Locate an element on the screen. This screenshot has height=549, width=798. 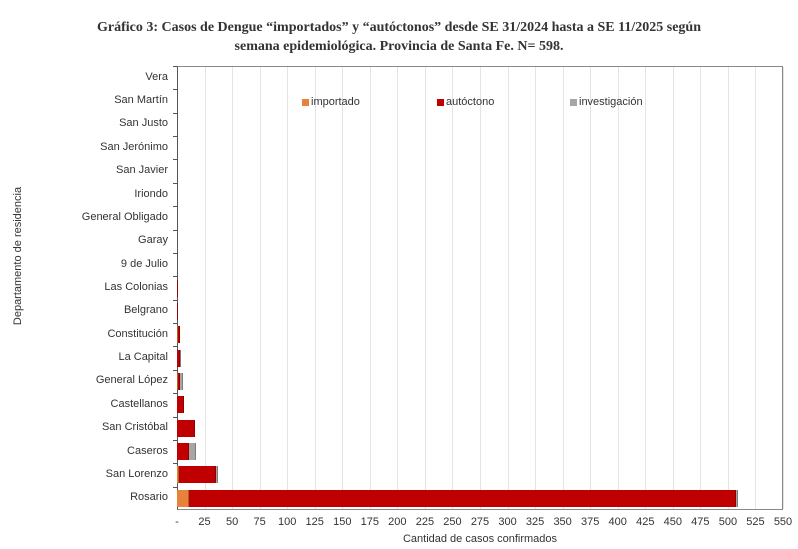
x-tick-label: 375 is located at coordinates (590, 522).